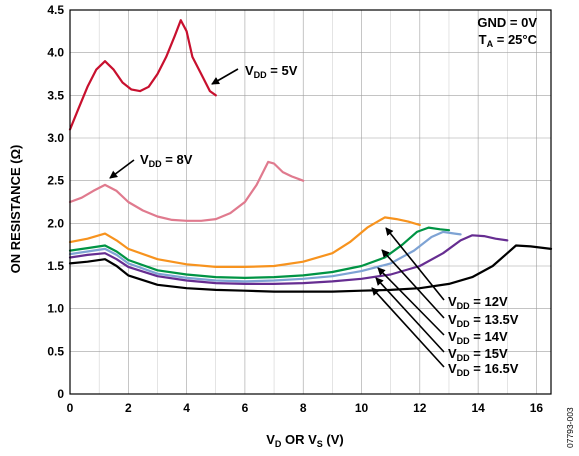 The height and width of the screenshot is (456, 579). What do you see at coordinates (271, 71) in the screenshot?
I see `series-label-vdd-5v: VDD = 5V` at bounding box center [271, 71].